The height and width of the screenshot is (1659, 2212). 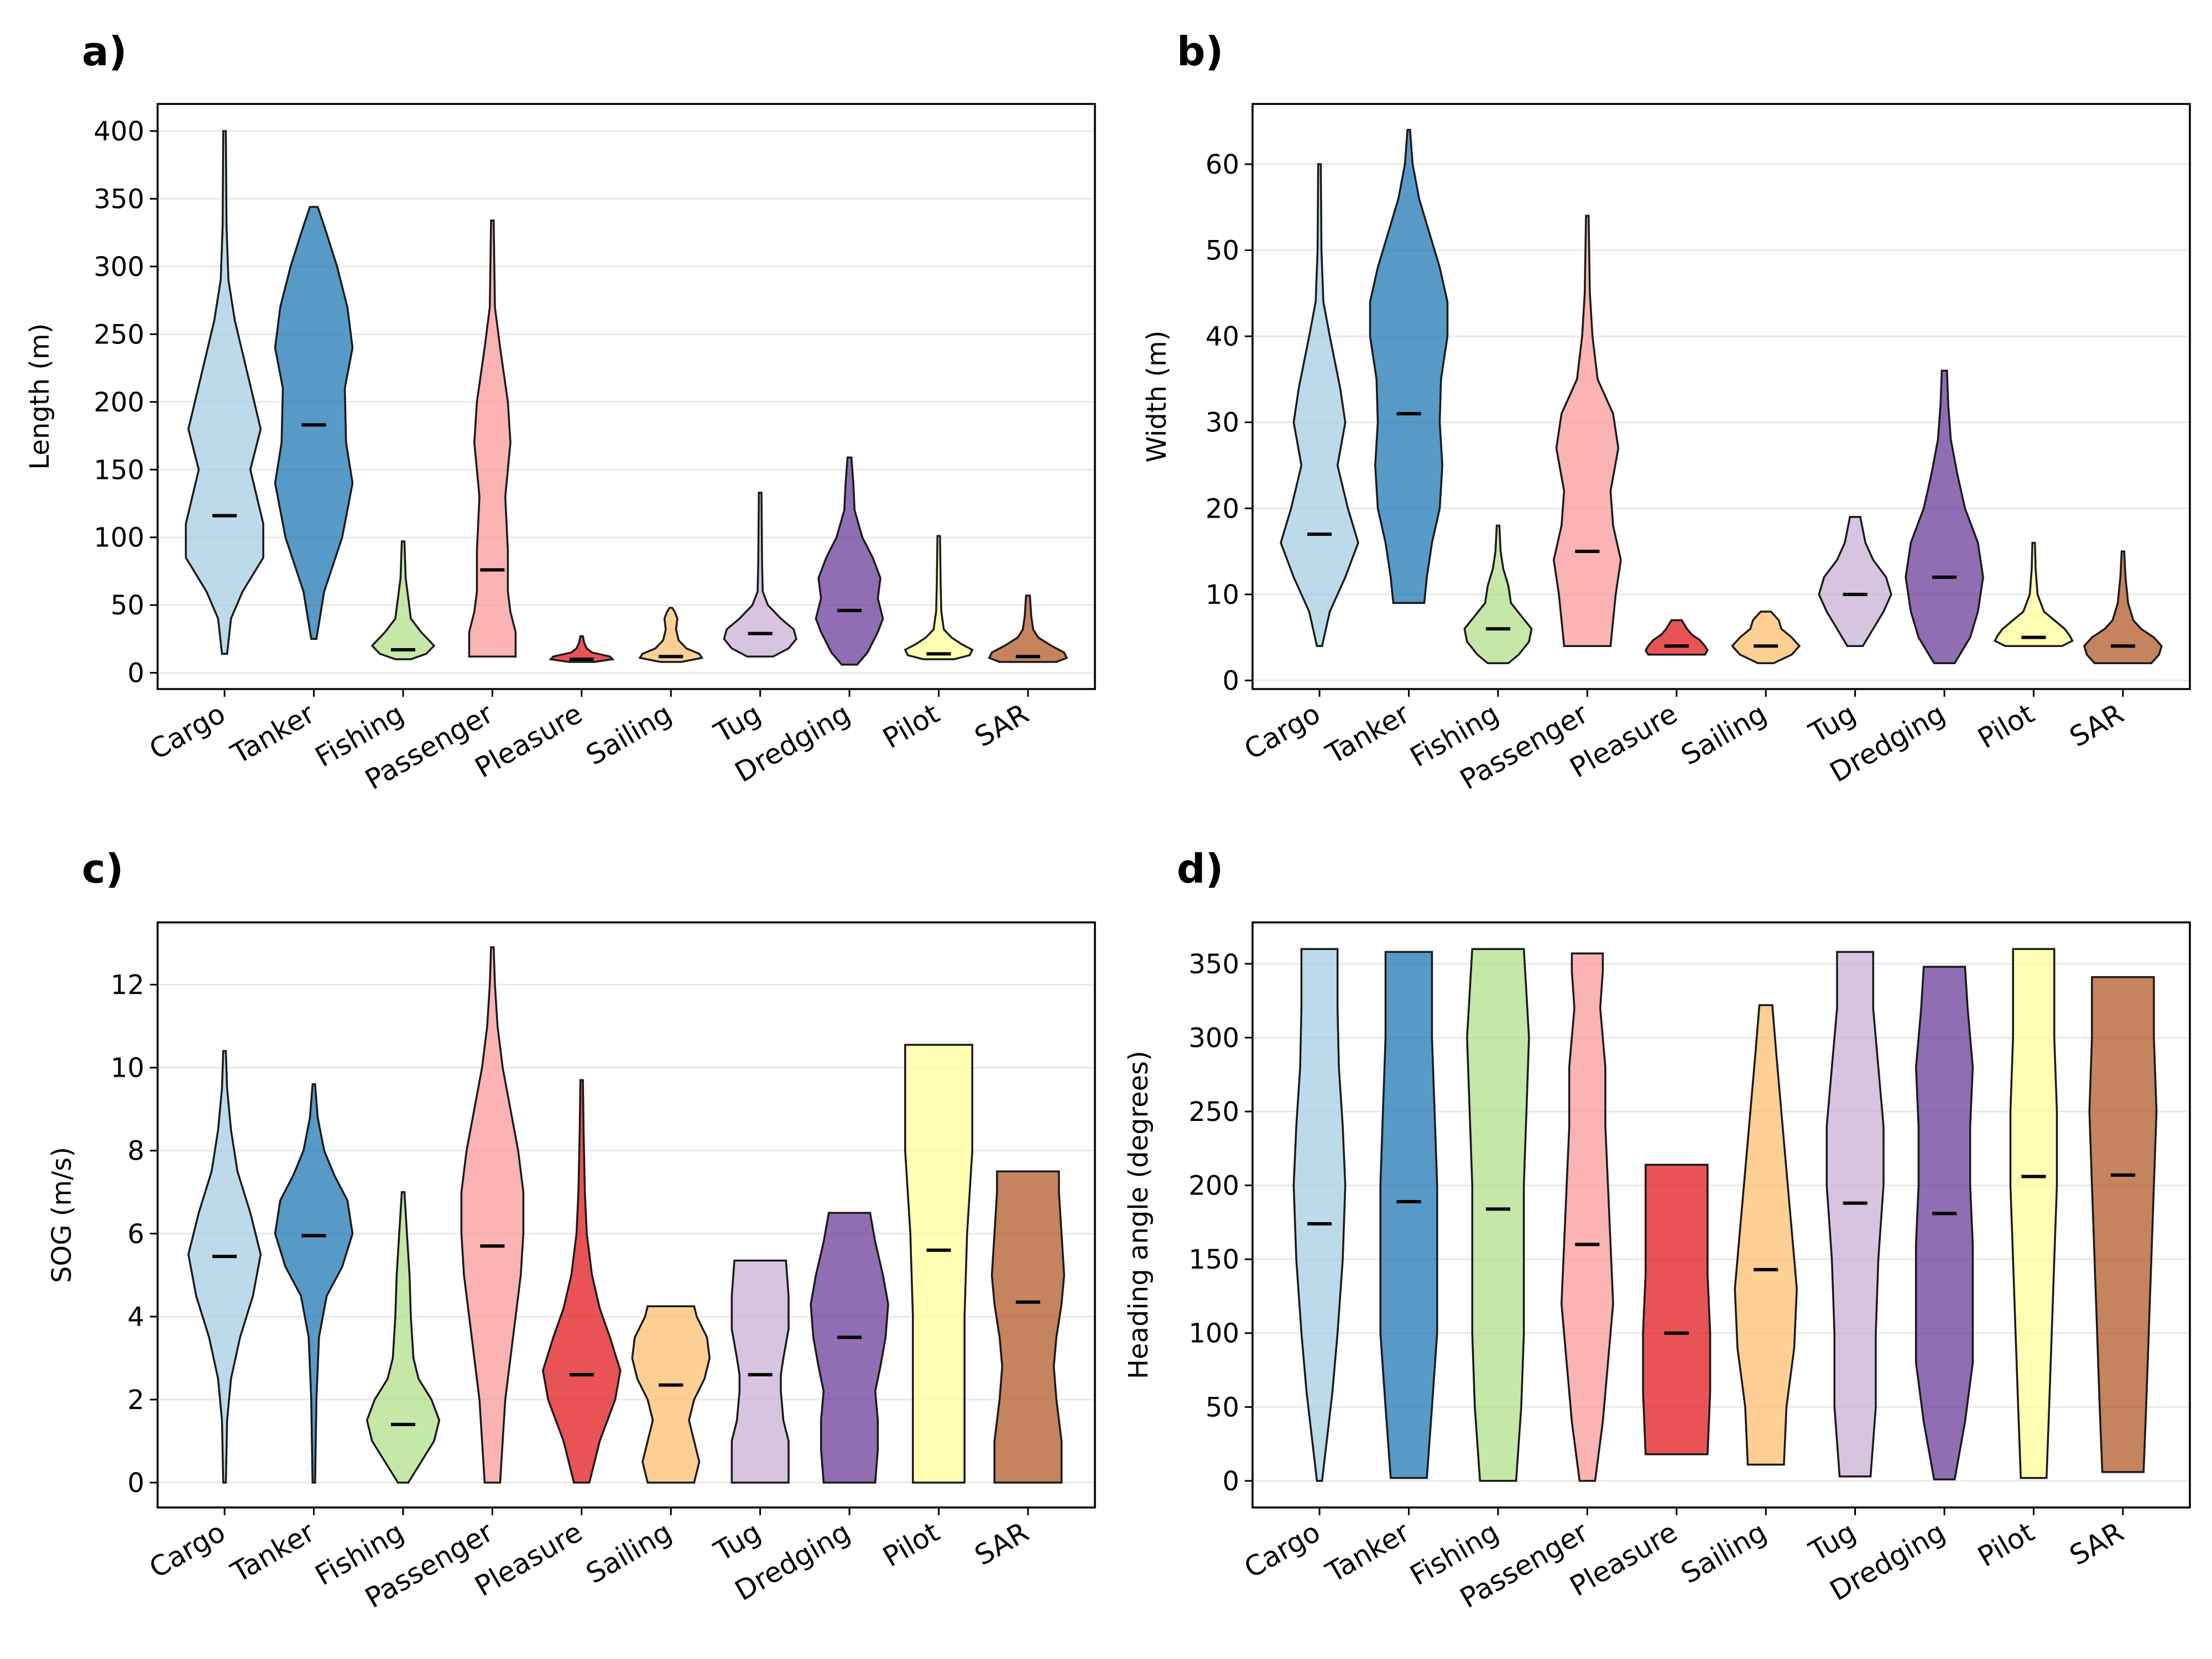 I want to click on y-axis-title: Heading angle (degrees), so click(x=1138, y=1215).